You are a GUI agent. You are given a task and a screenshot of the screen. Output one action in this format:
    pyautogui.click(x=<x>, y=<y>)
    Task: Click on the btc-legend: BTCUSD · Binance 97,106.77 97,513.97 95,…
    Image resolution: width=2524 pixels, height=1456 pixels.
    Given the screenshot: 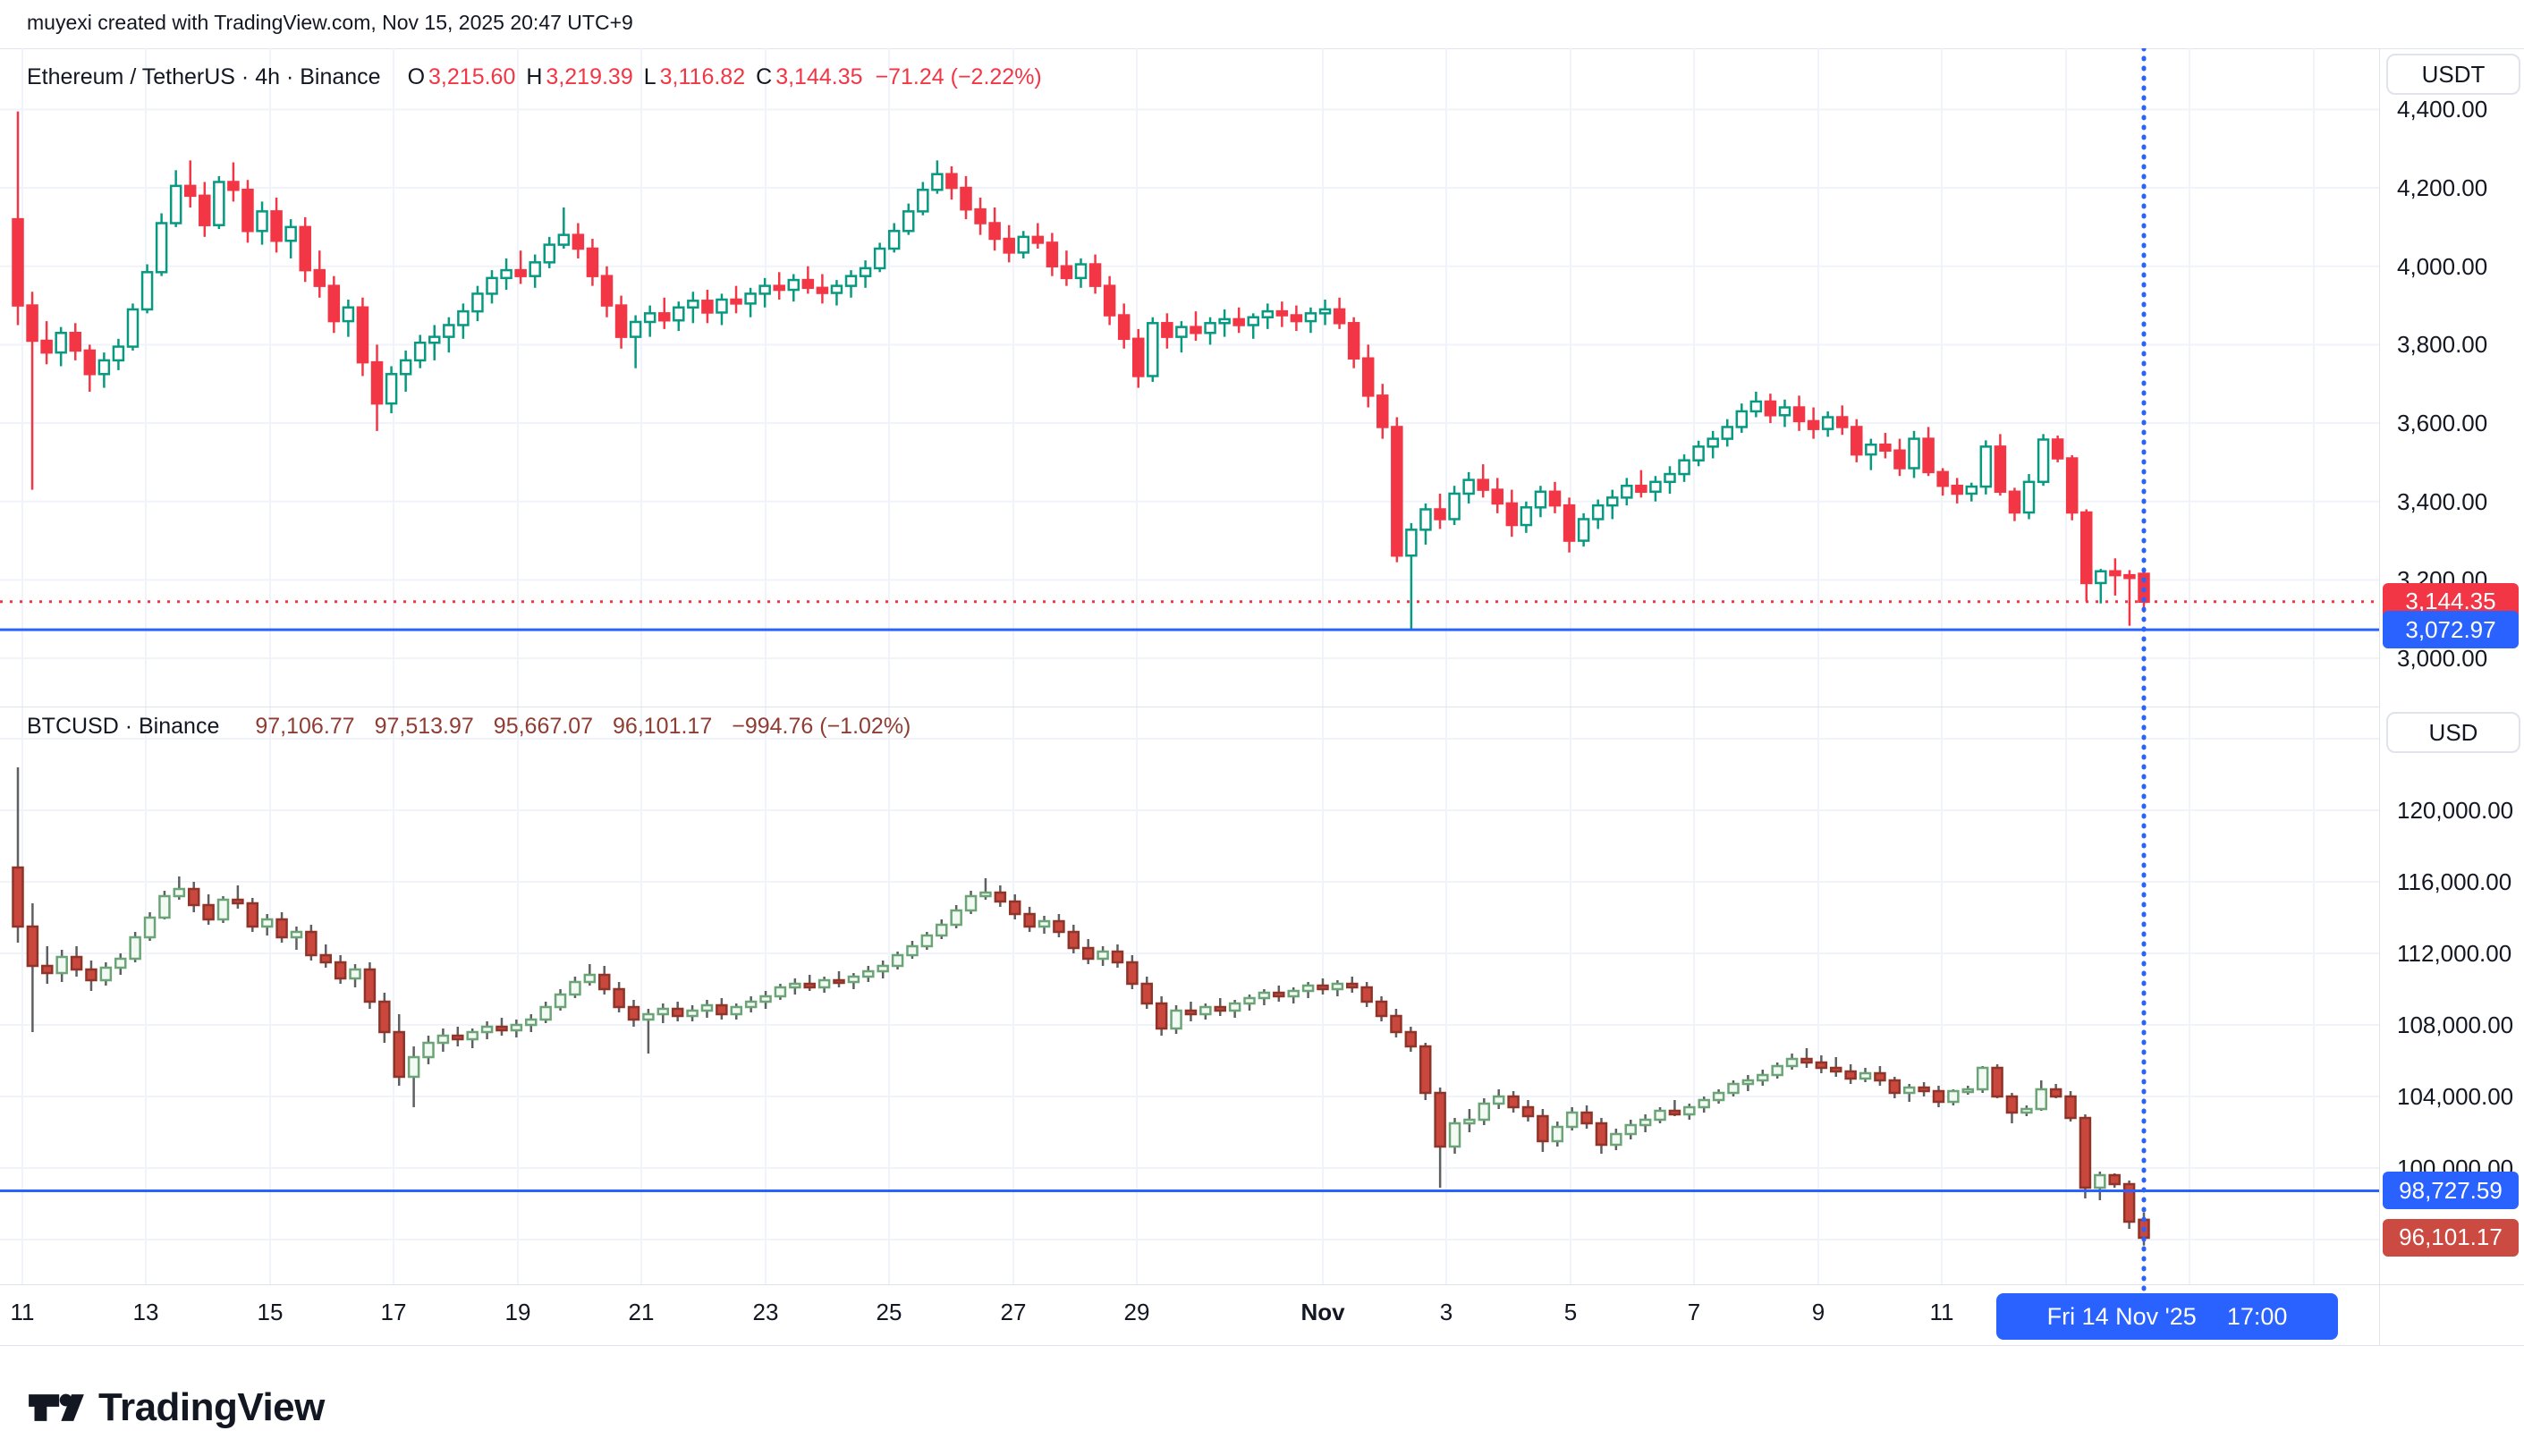 What is the action you would take?
    pyautogui.click(x=469, y=726)
    